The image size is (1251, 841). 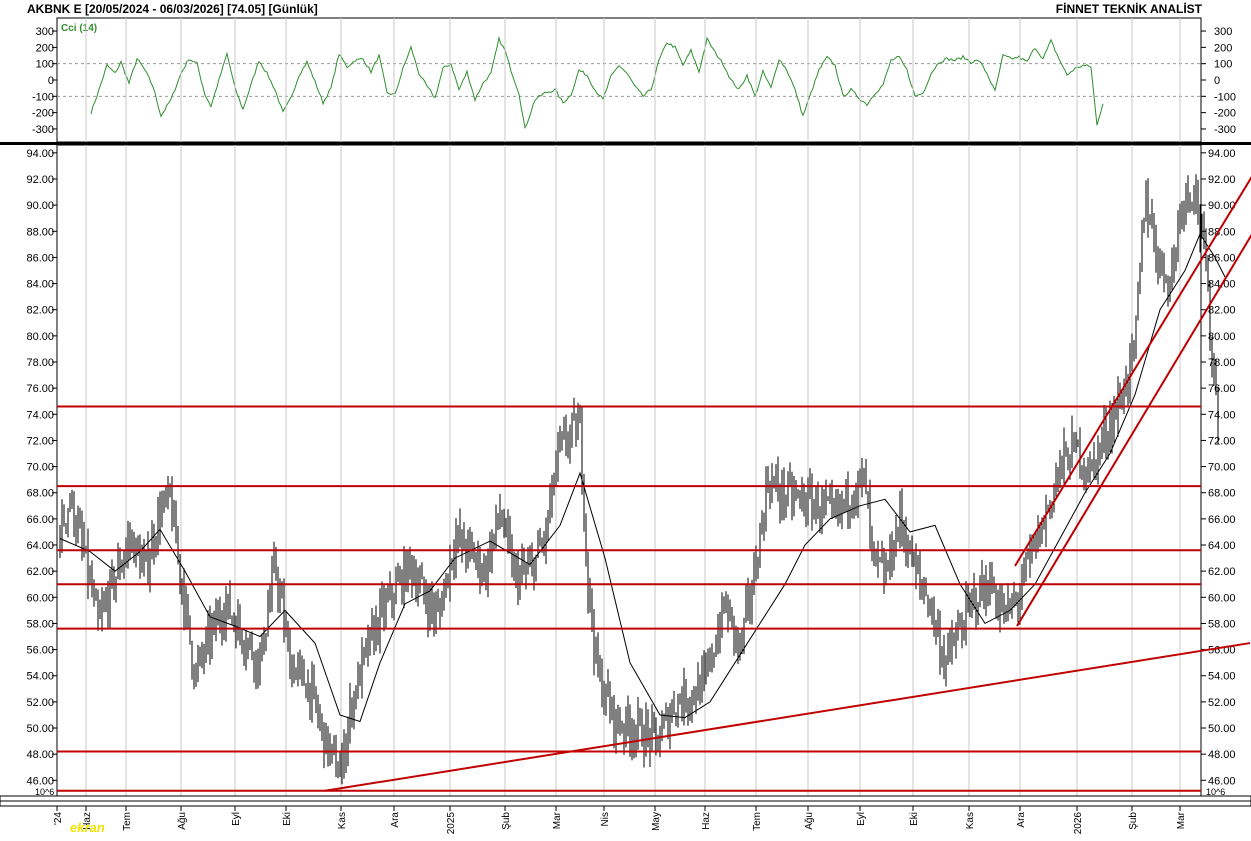 I want to click on price-tick-left: 82.00, so click(x=40, y=311).